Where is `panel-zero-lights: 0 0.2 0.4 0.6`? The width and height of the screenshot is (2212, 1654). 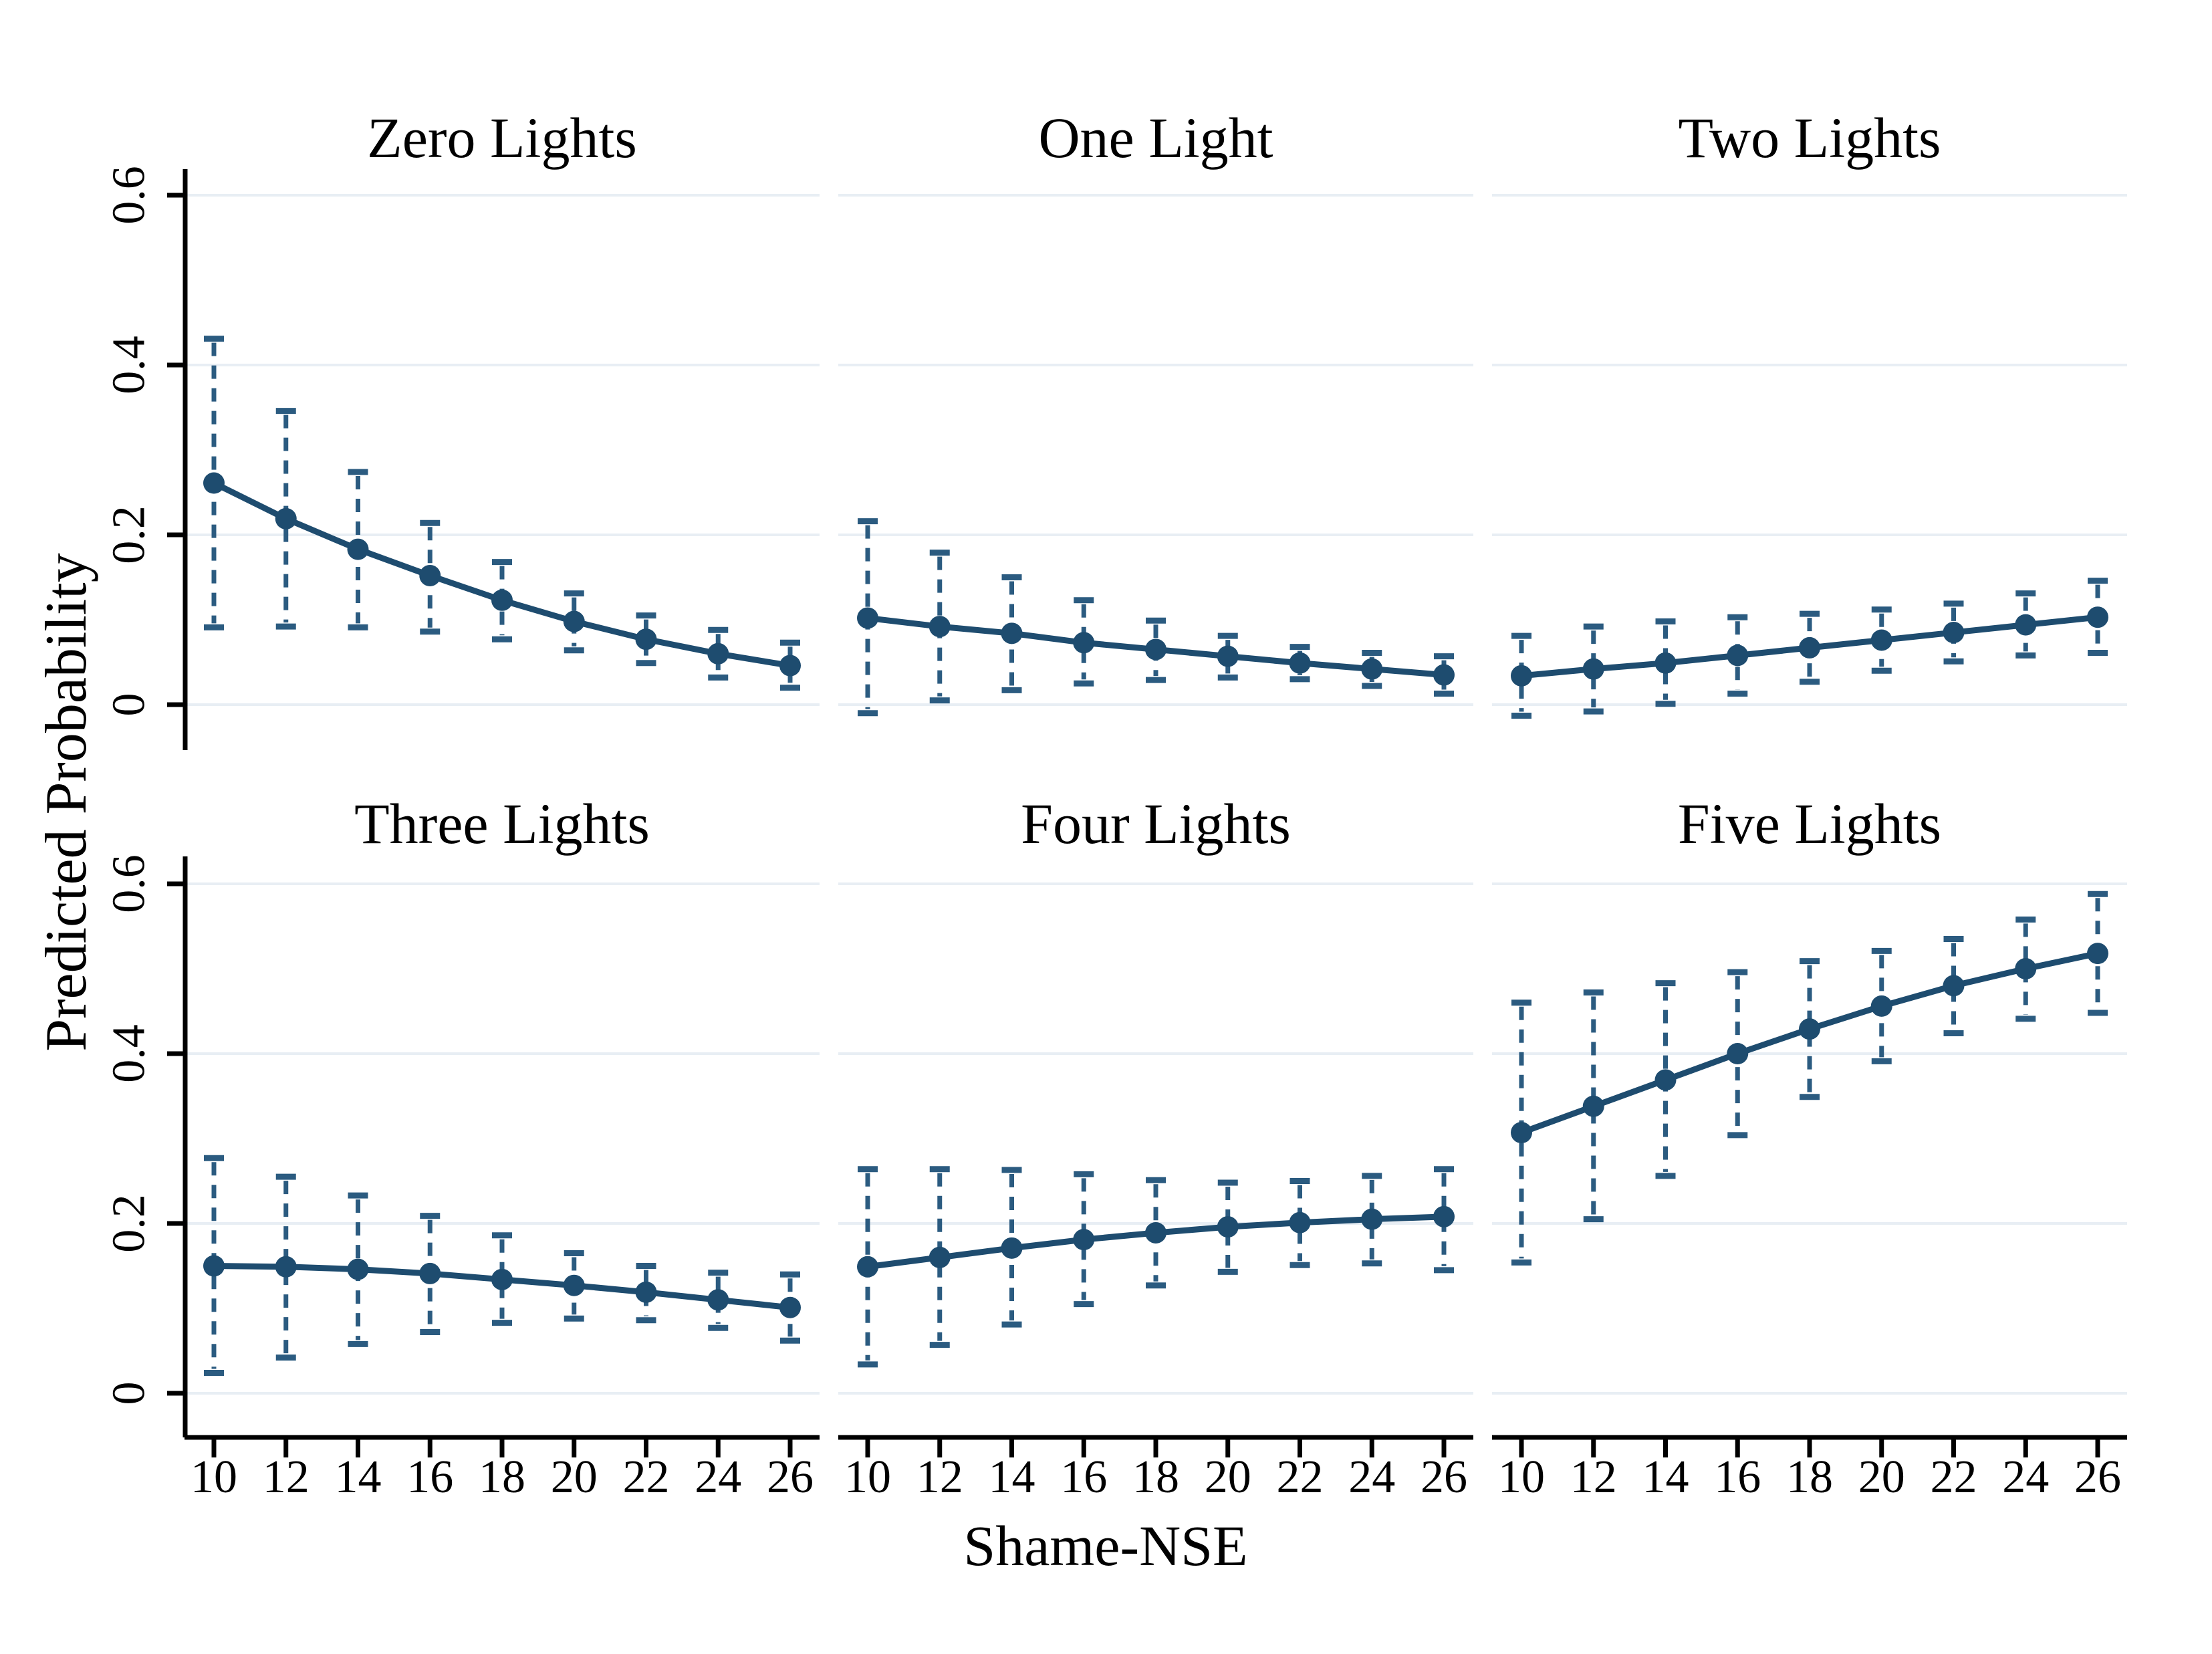
panel-zero-lights: 0 0.2 0.4 0.6 is located at coordinates (462, 458).